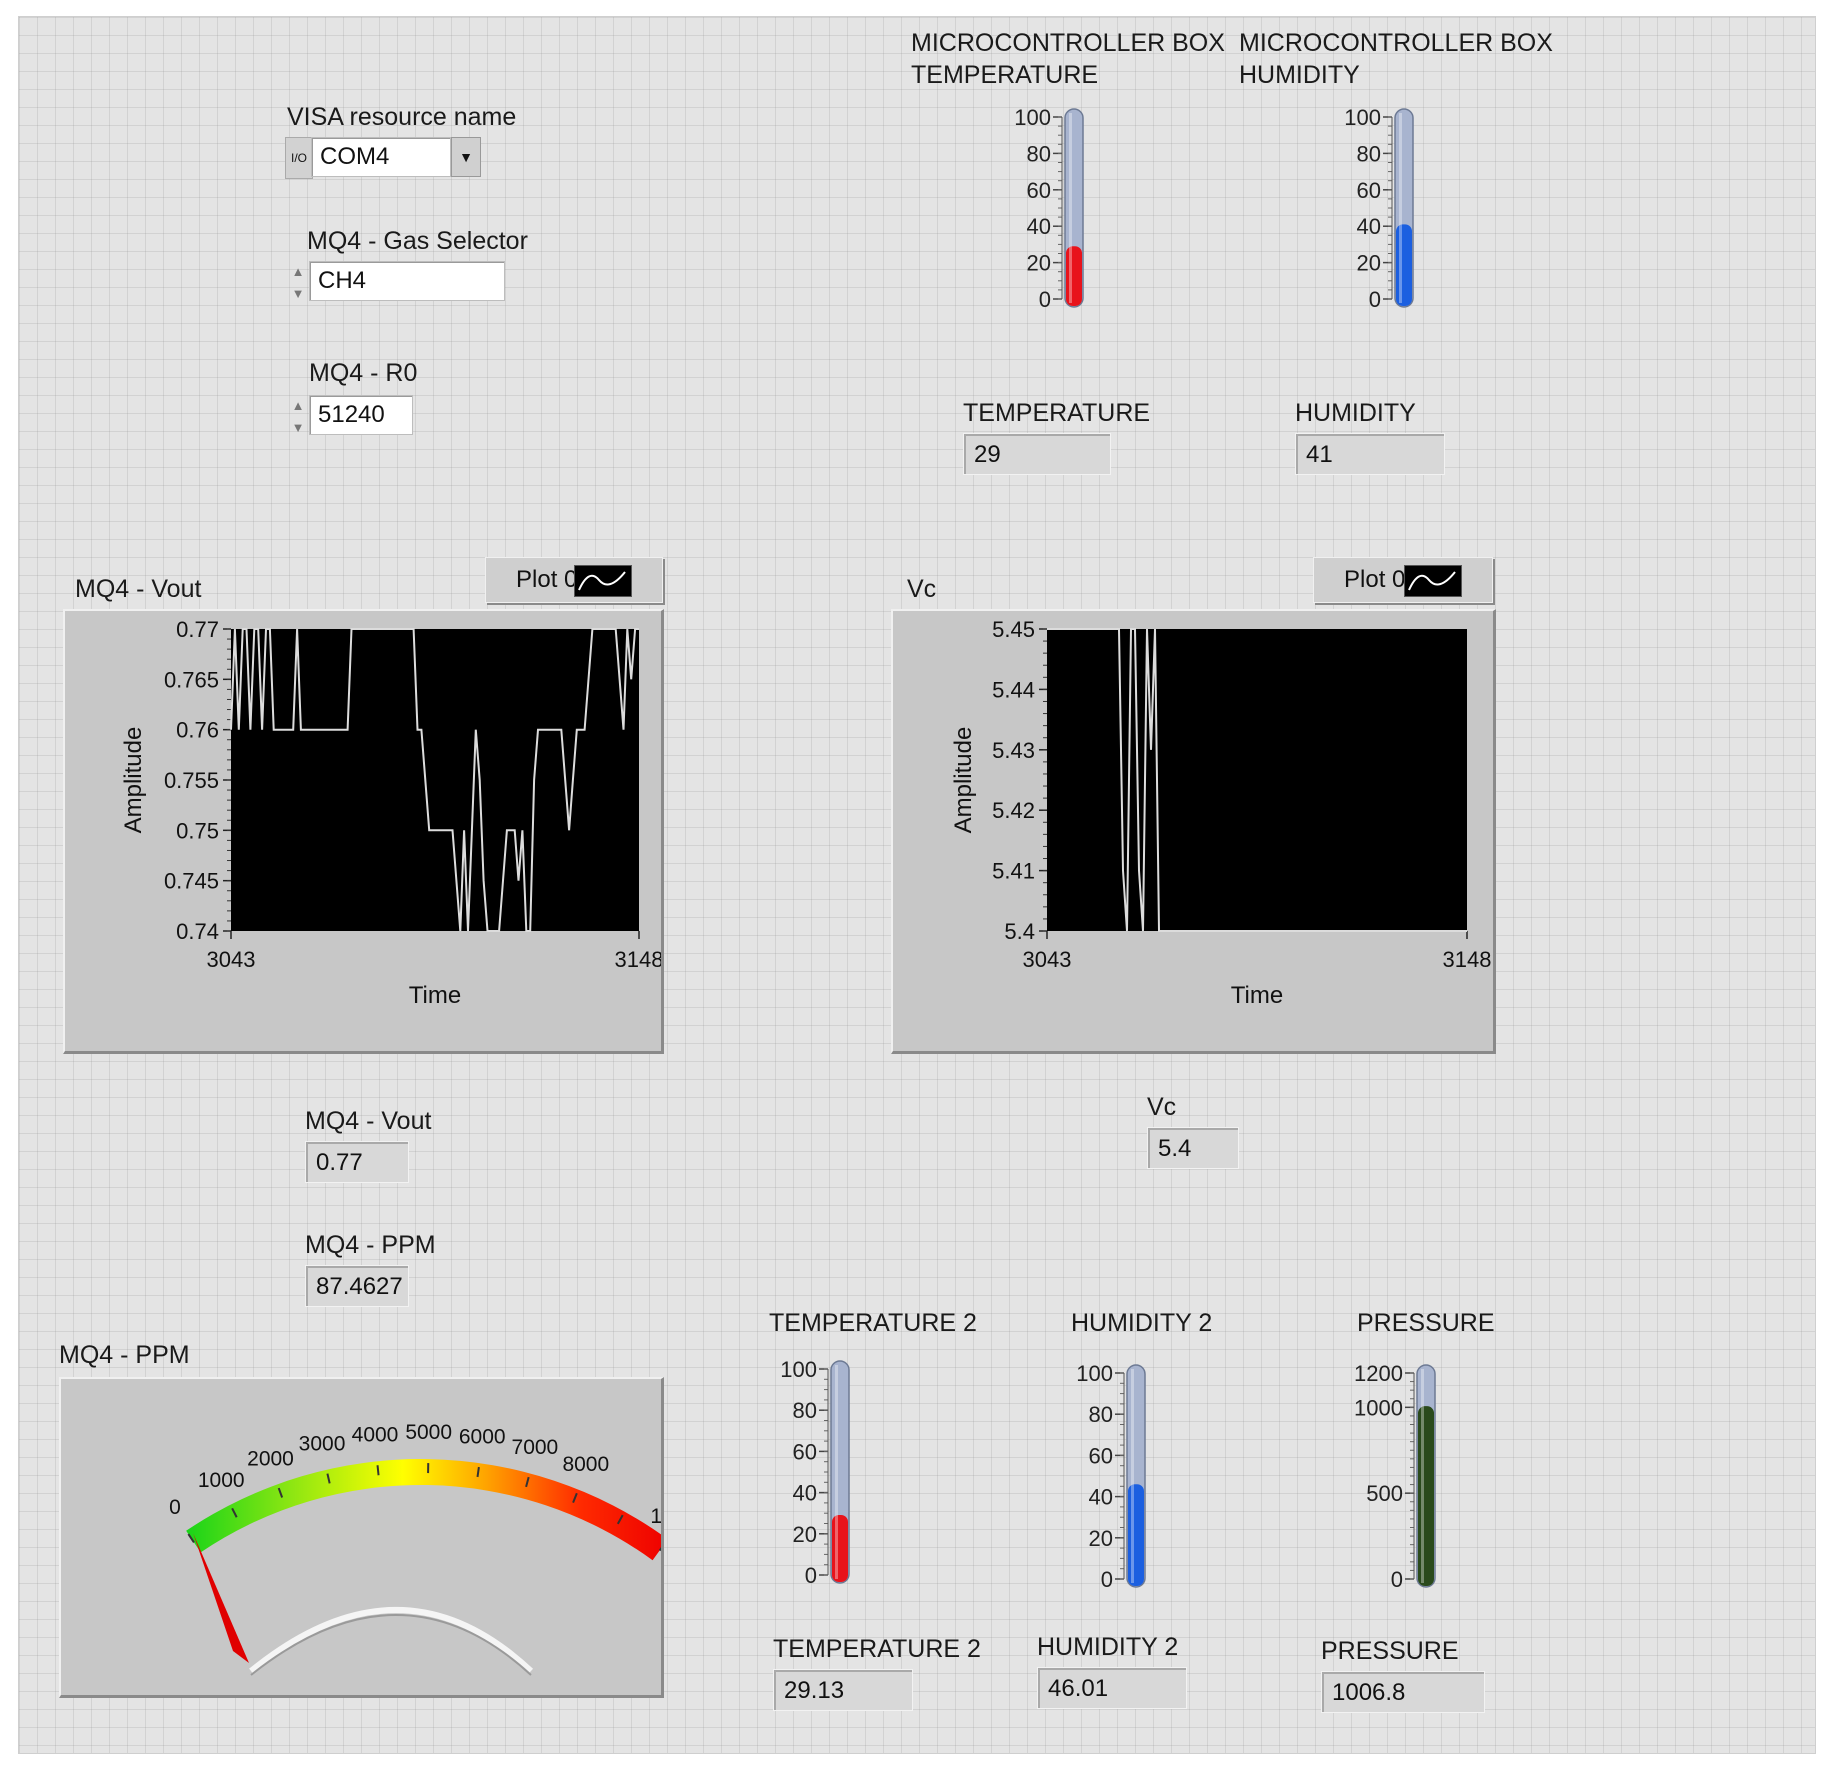 The height and width of the screenshot is (1765, 1831). What do you see at coordinates (299, 158) in the screenshot?
I see `io-icon: I/O` at bounding box center [299, 158].